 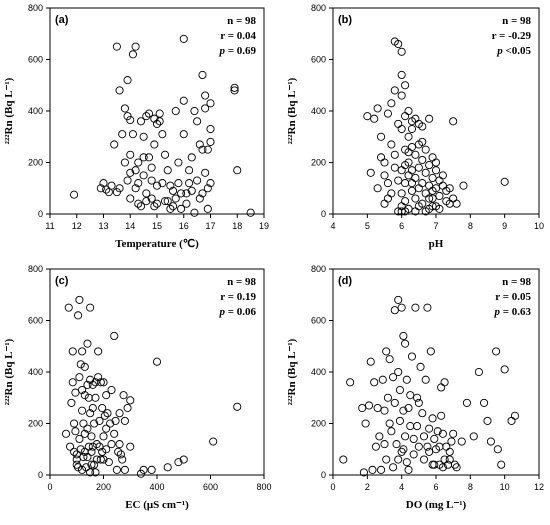 I want to click on x-tick-label: 18, so click(x=237, y=226).